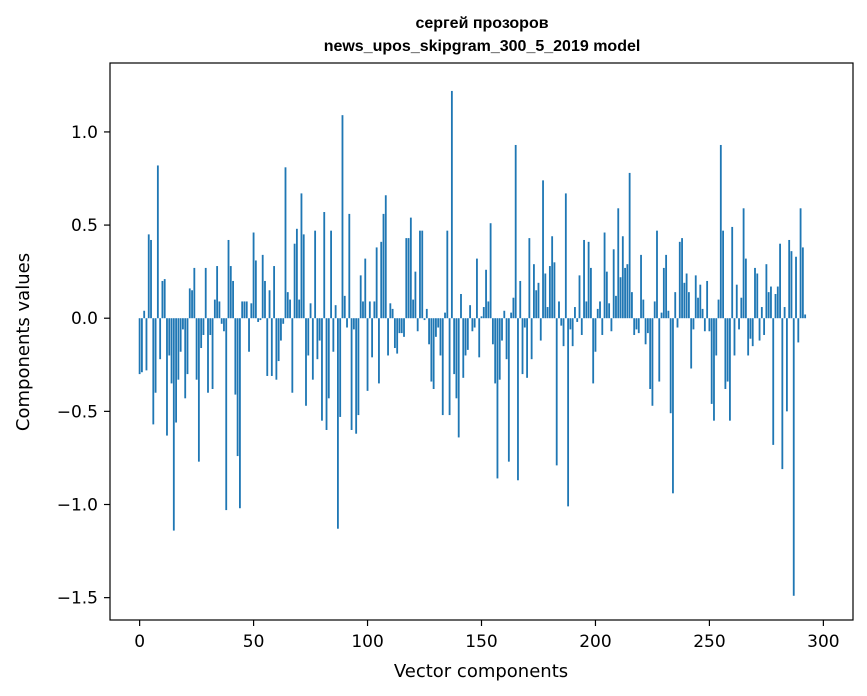  Describe the element at coordinates (254, 642) in the screenshot. I see `x-tick-label-50: 50` at that location.